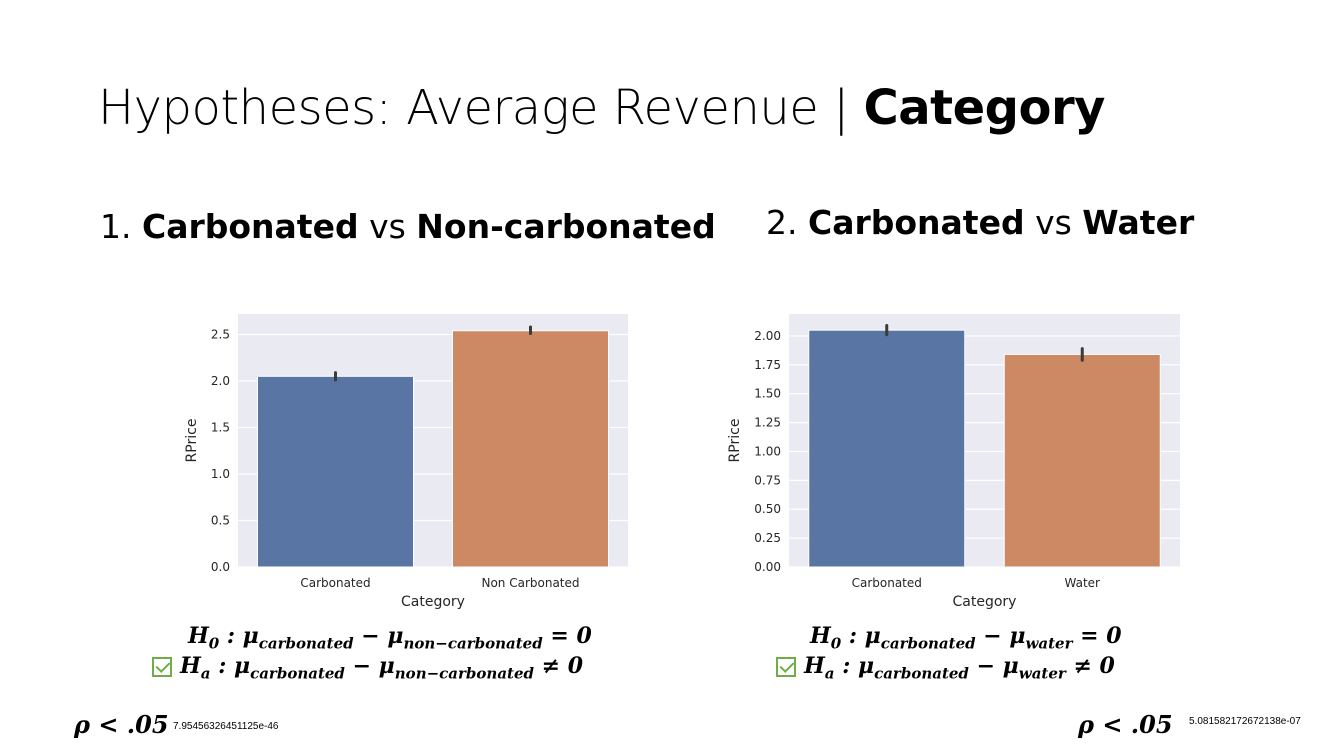 This screenshot has height=745, width=1326. I want to click on comparison-1-left: Carbonated, so click(250, 226).